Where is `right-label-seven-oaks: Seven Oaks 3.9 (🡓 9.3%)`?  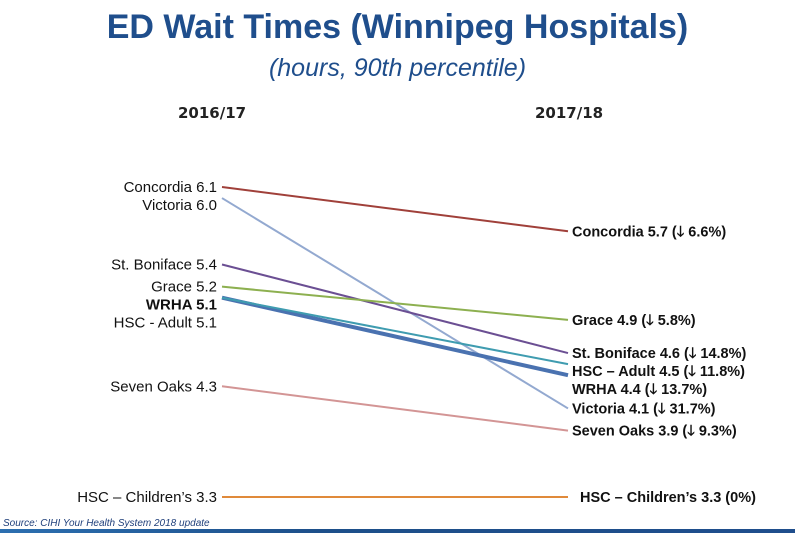 right-label-seven-oaks: Seven Oaks 3.9 (🡓 9.3%) is located at coordinates (654, 432).